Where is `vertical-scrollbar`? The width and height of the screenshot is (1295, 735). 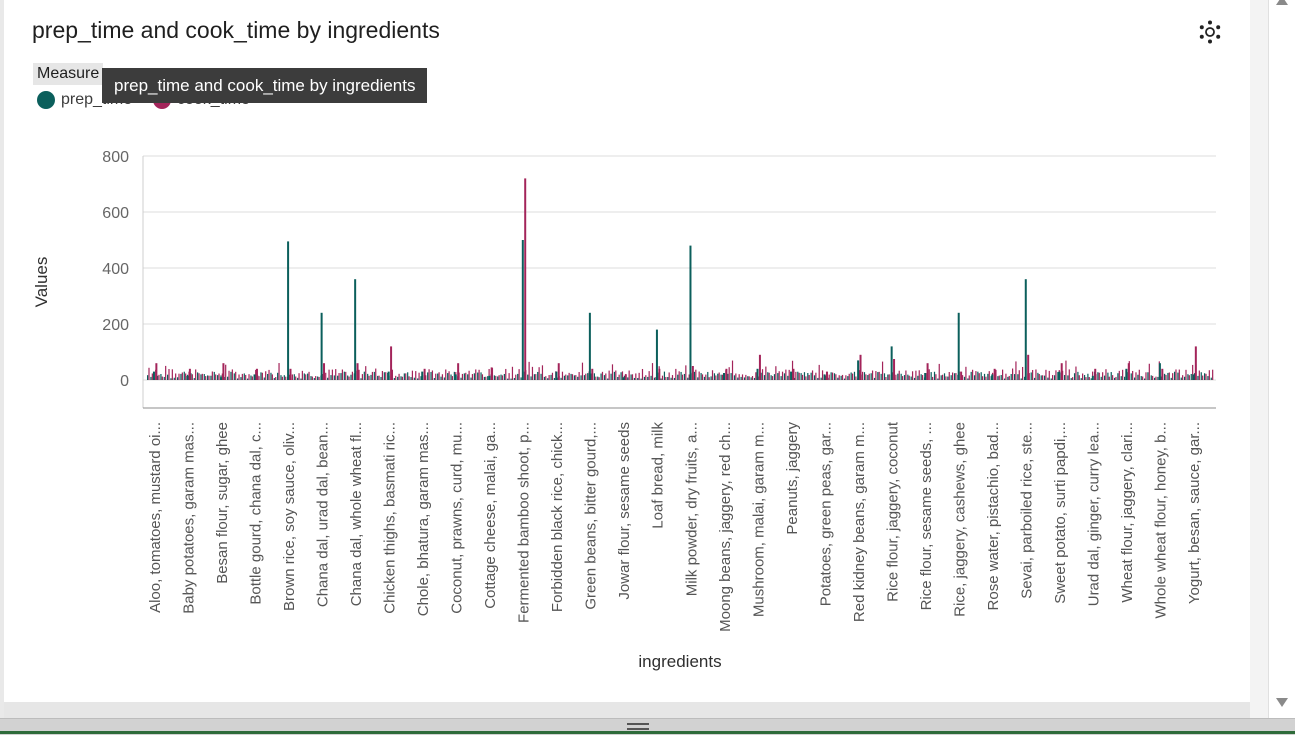
vertical-scrollbar is located at coordinates (1281, 359).